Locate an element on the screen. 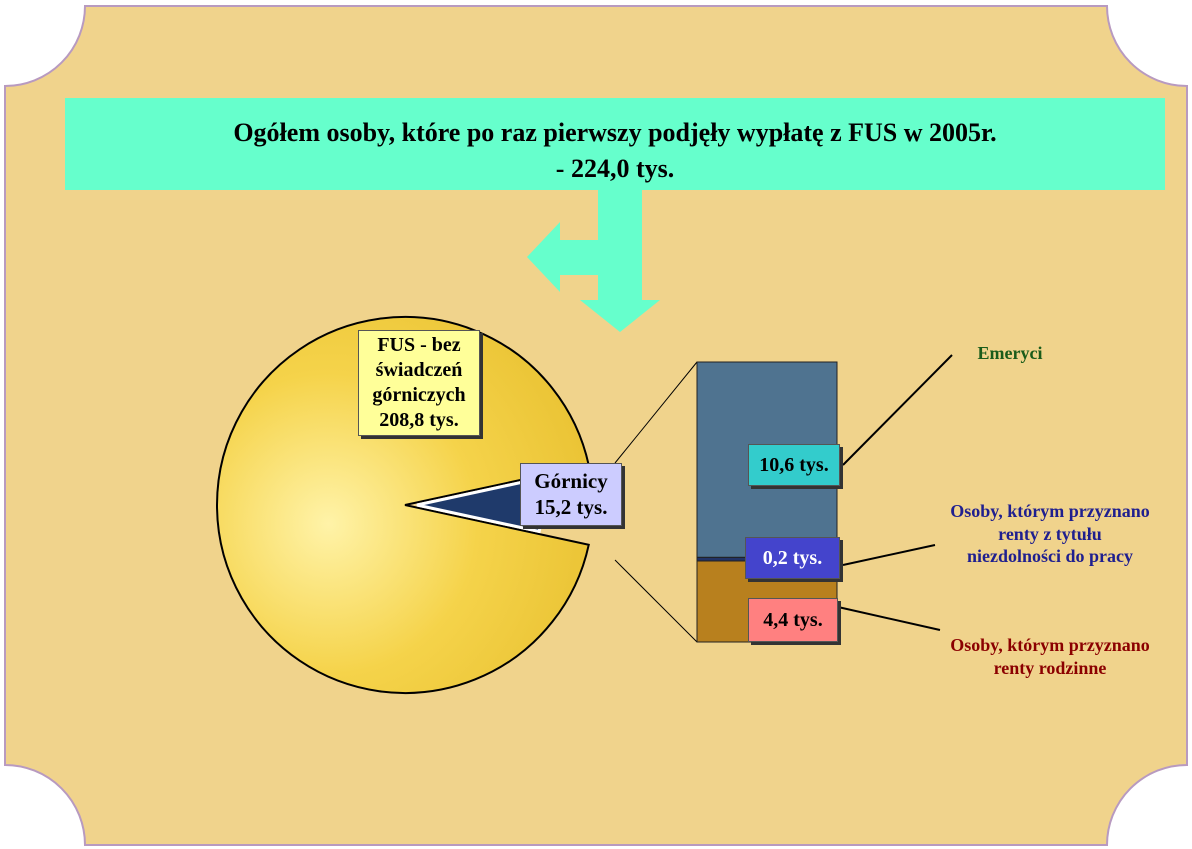 Image resolution: width=1192 pixels, height=849 pixels. category-label: FUS - bez świadczeń górniczych is located at coordinates (419, 370).